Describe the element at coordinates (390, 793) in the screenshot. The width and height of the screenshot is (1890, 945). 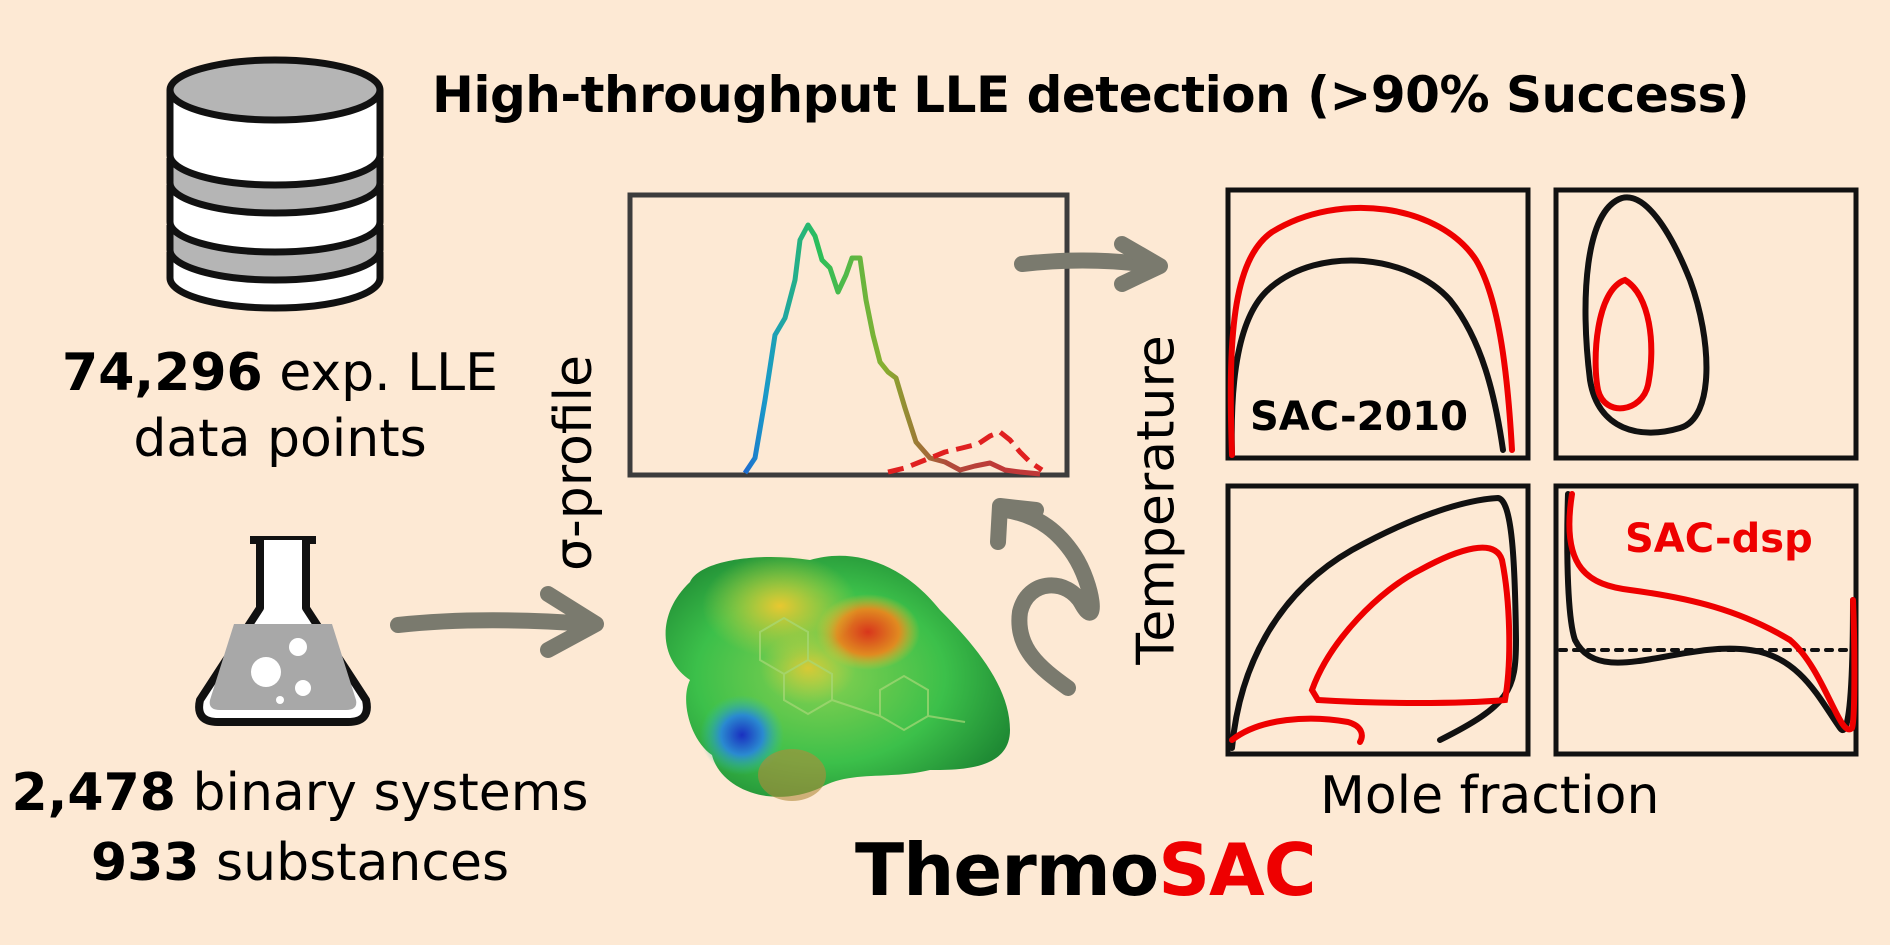
I see `stat-systems-label: binary systems` at that location.